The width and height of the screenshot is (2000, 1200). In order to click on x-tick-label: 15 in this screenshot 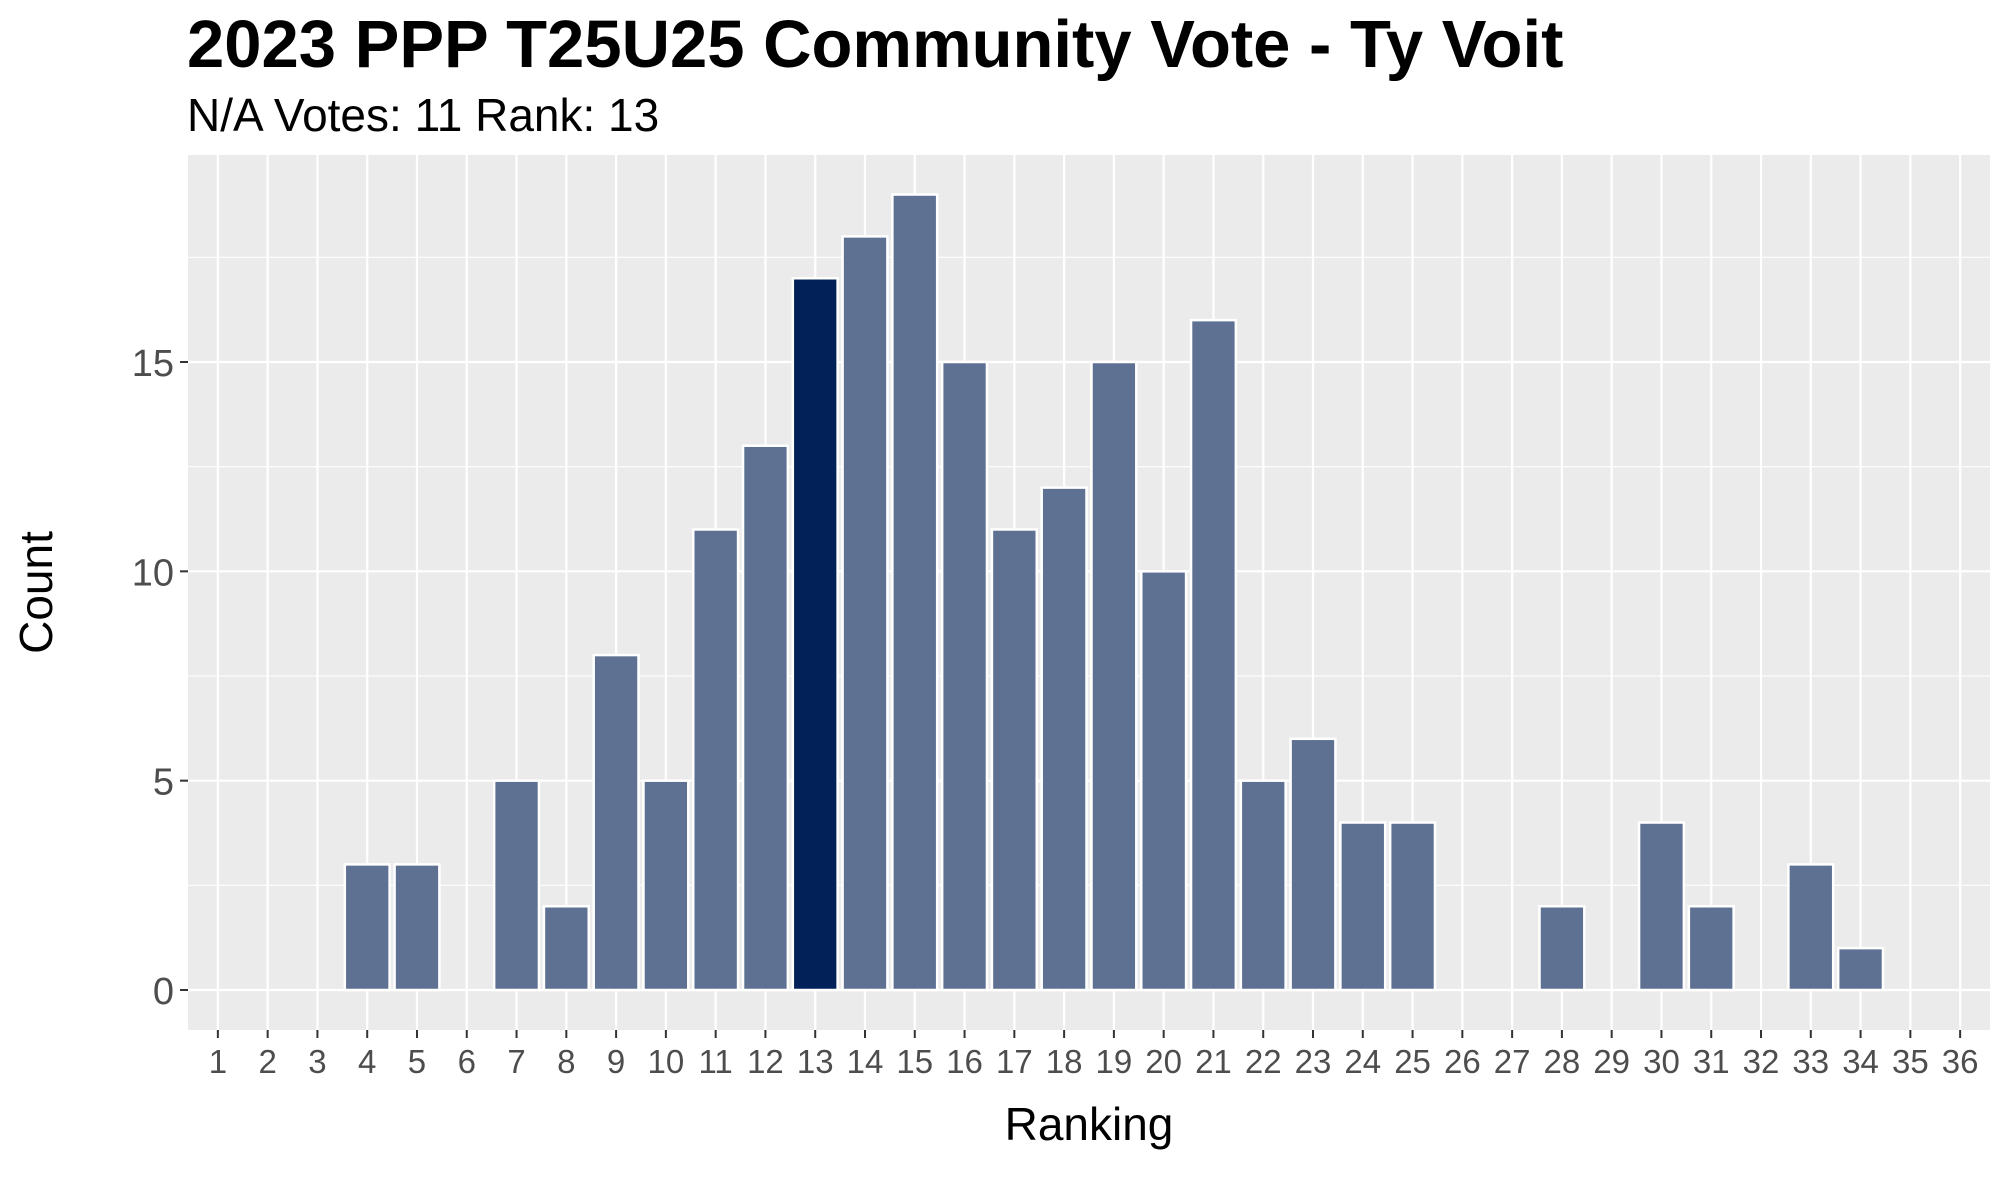, I will do `click(914, 1061)`.